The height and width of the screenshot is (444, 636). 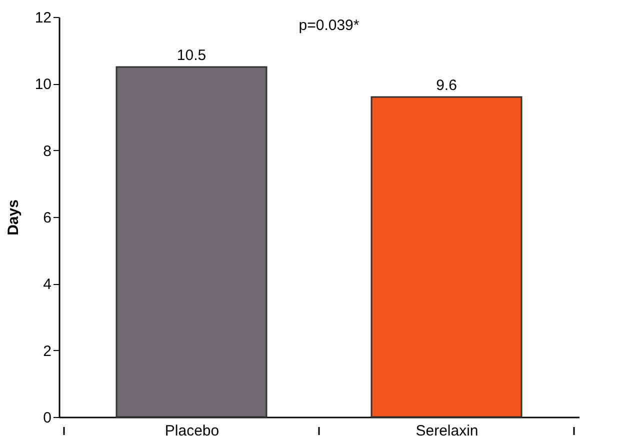 What do you see at coordinates (47, 418) in the screenshot?
I see `y-tick-label: 0` at bounding box center [47, 418].